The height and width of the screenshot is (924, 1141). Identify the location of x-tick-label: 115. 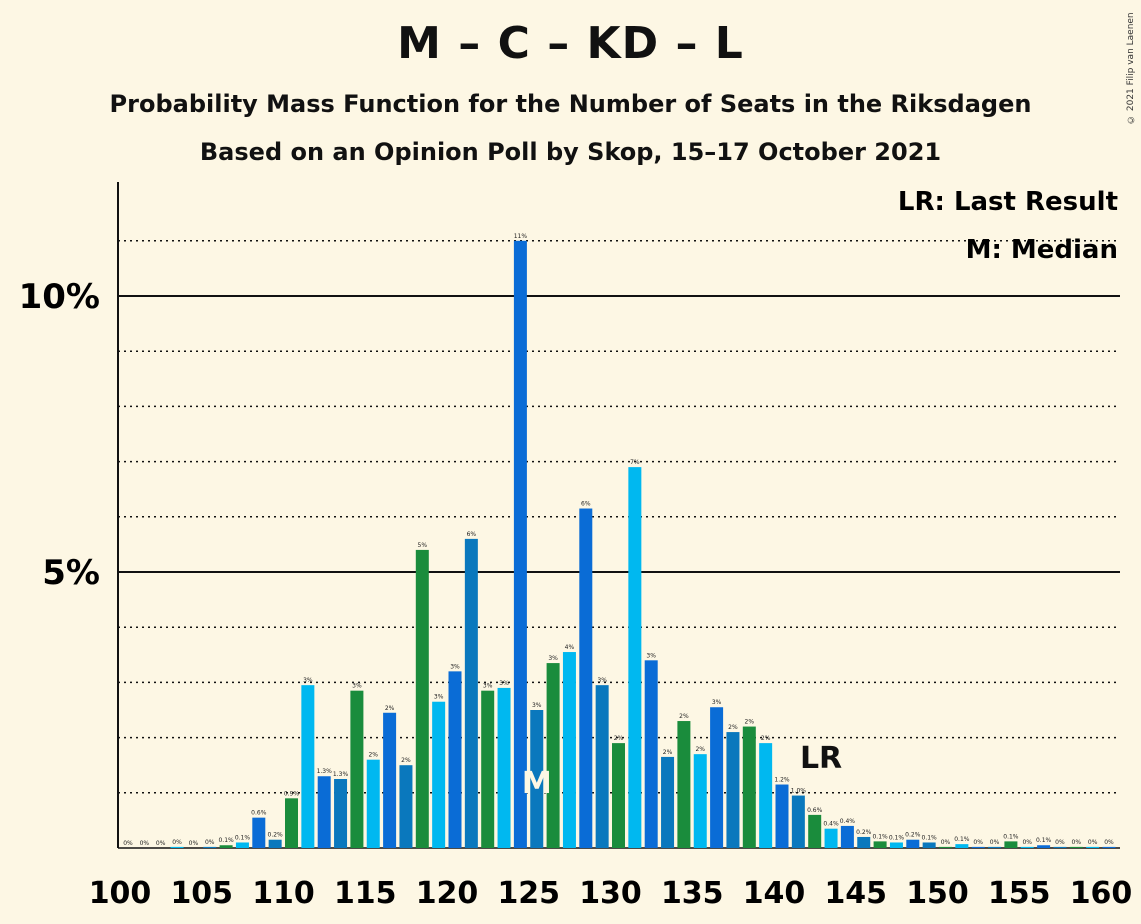
(365, 893).